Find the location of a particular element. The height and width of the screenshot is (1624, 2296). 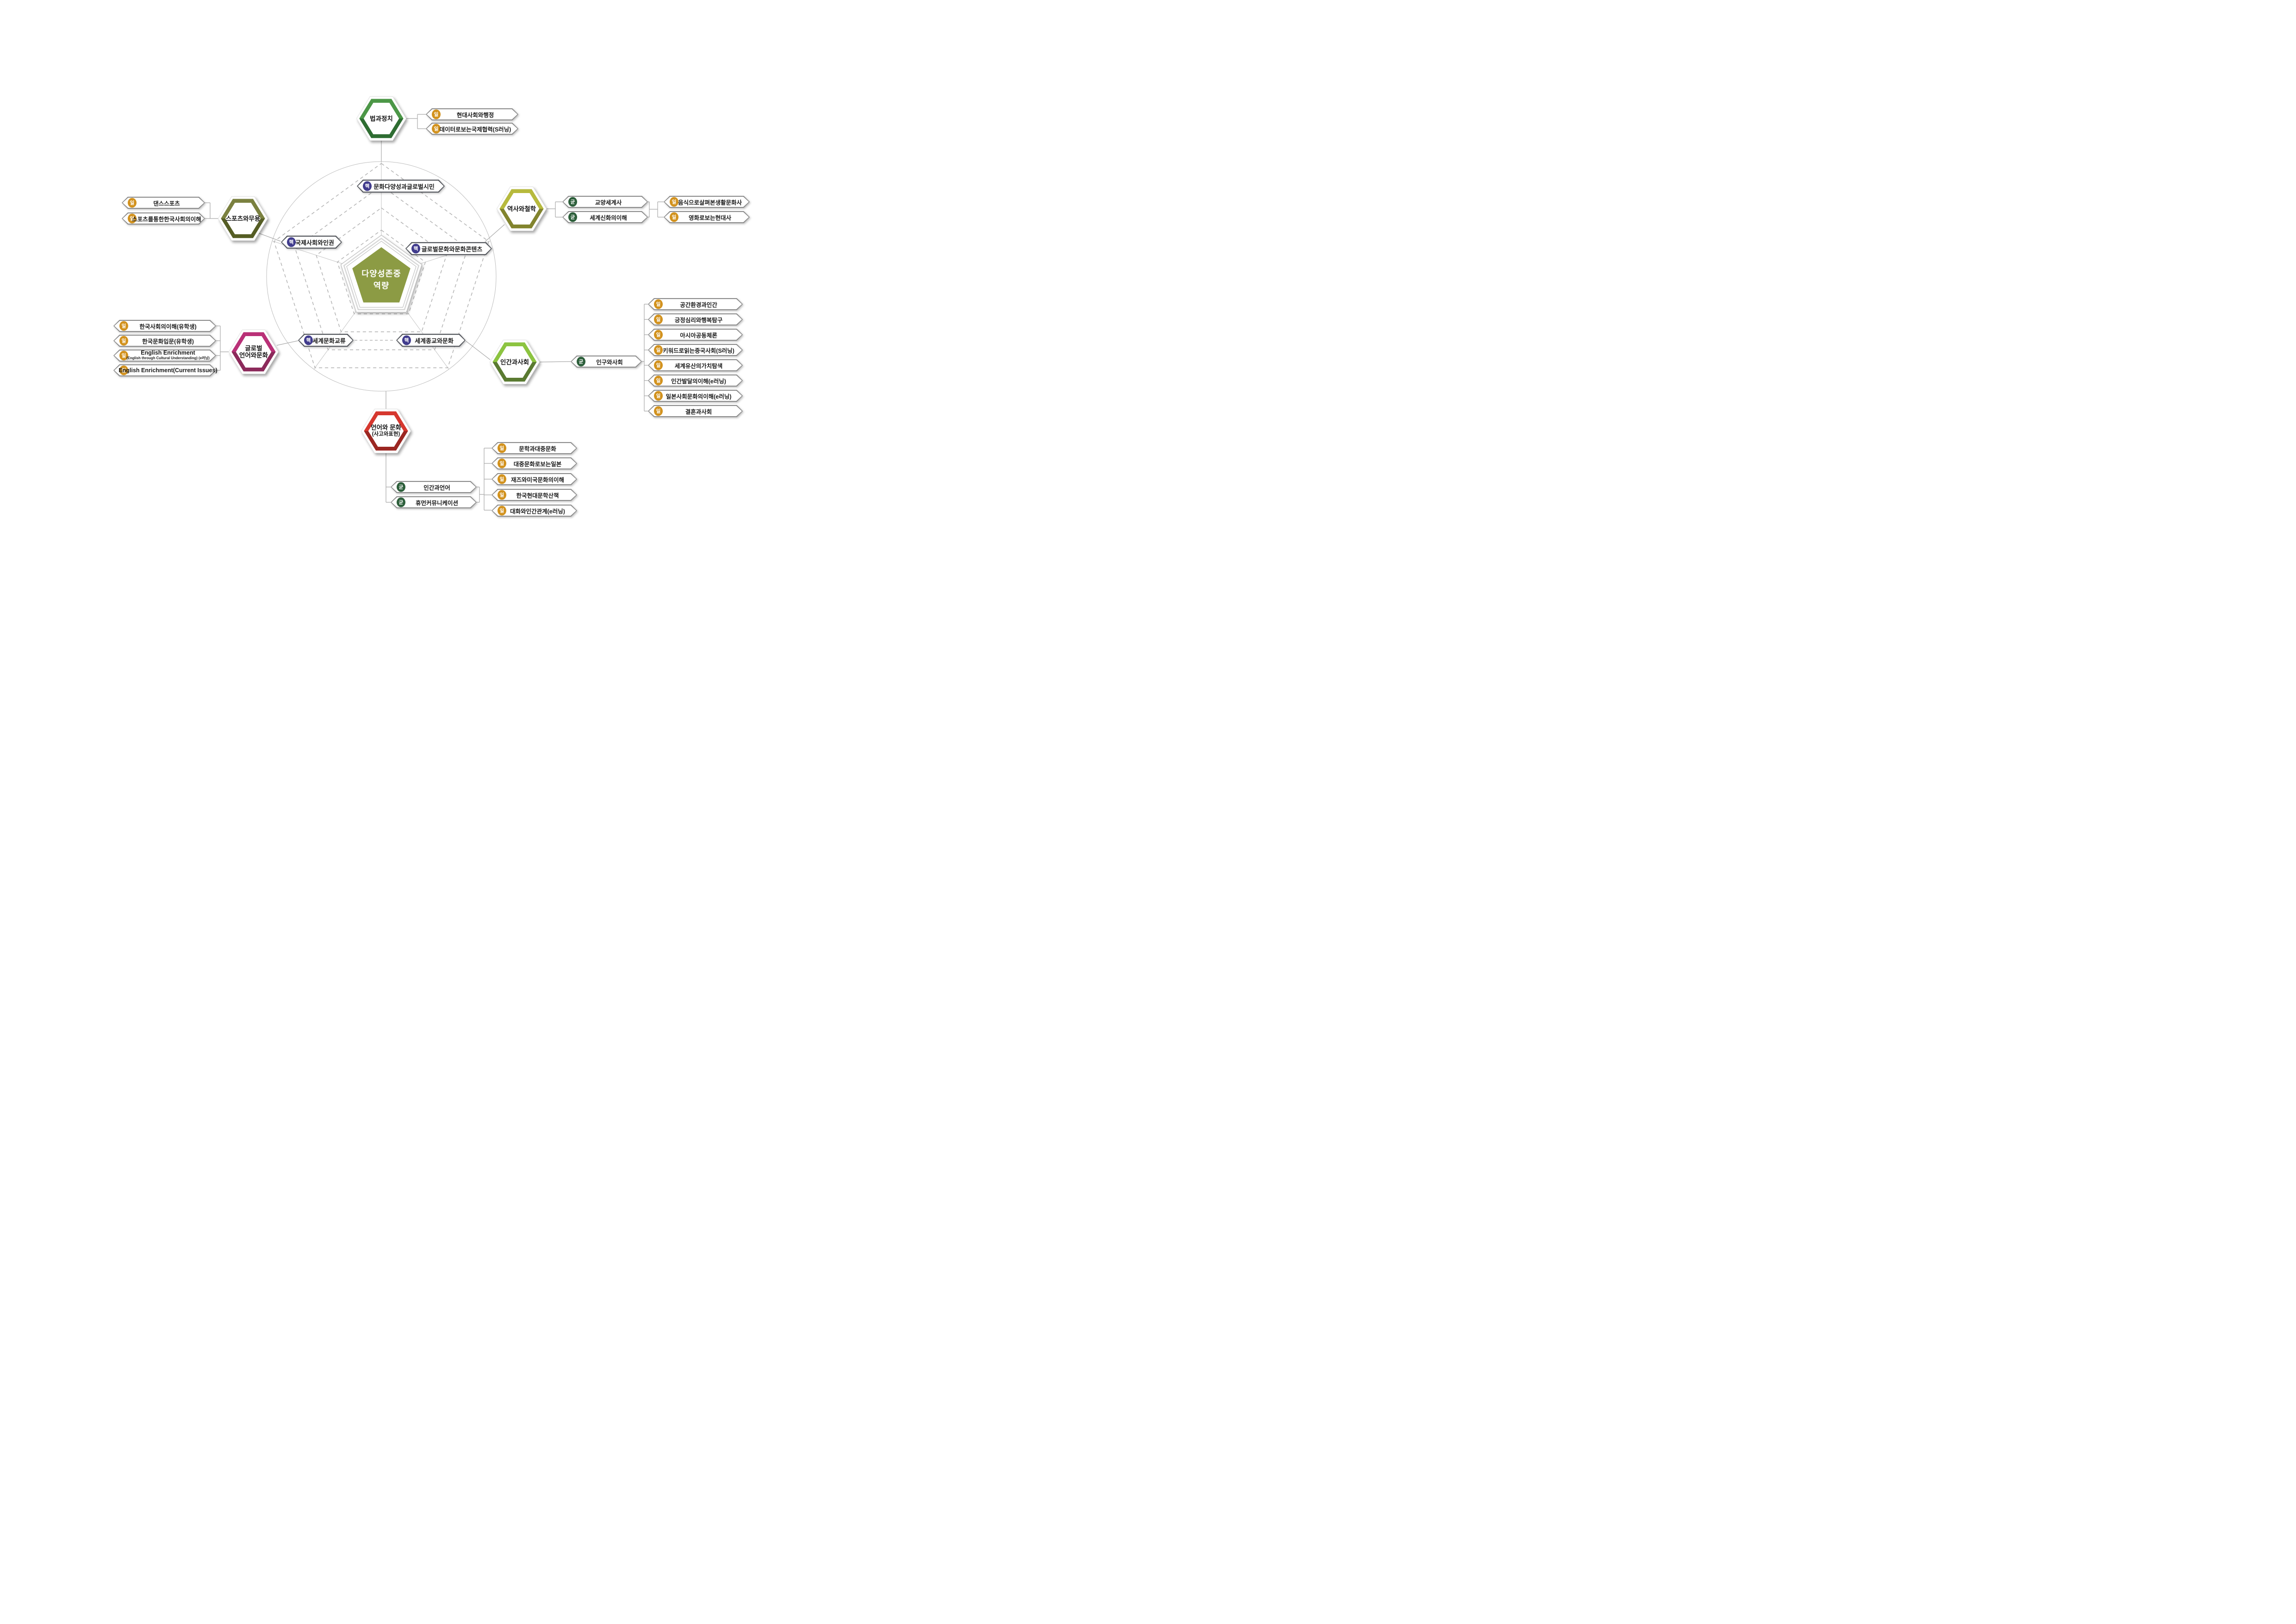

course-banner: 일 대화와인간관계(e러닝) is located at coordinates (534, 511).